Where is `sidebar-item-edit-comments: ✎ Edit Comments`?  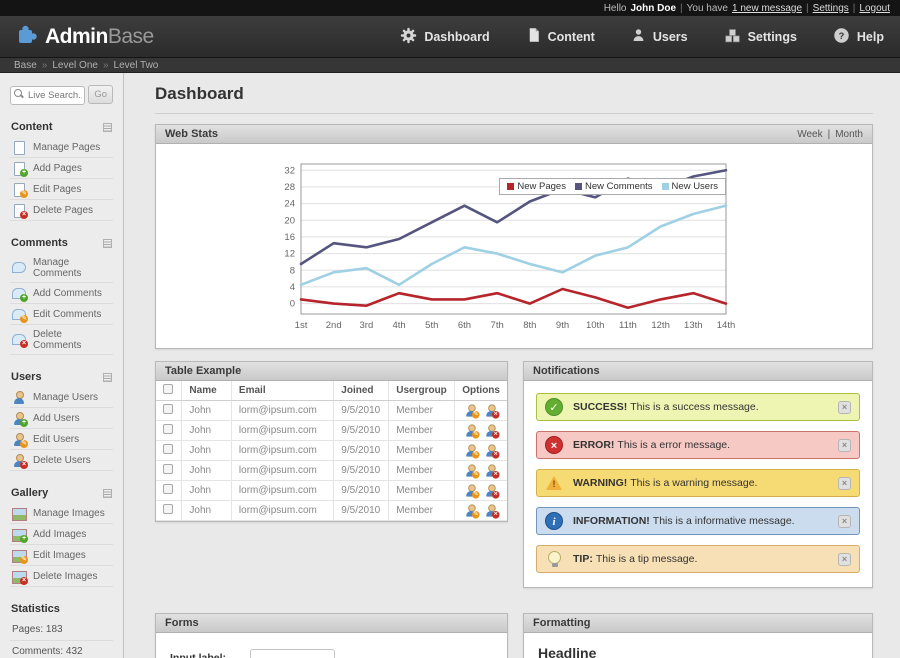
sidebar-item-edit-comments: ✎ Edit Comments is located at coordinates (61, 314).